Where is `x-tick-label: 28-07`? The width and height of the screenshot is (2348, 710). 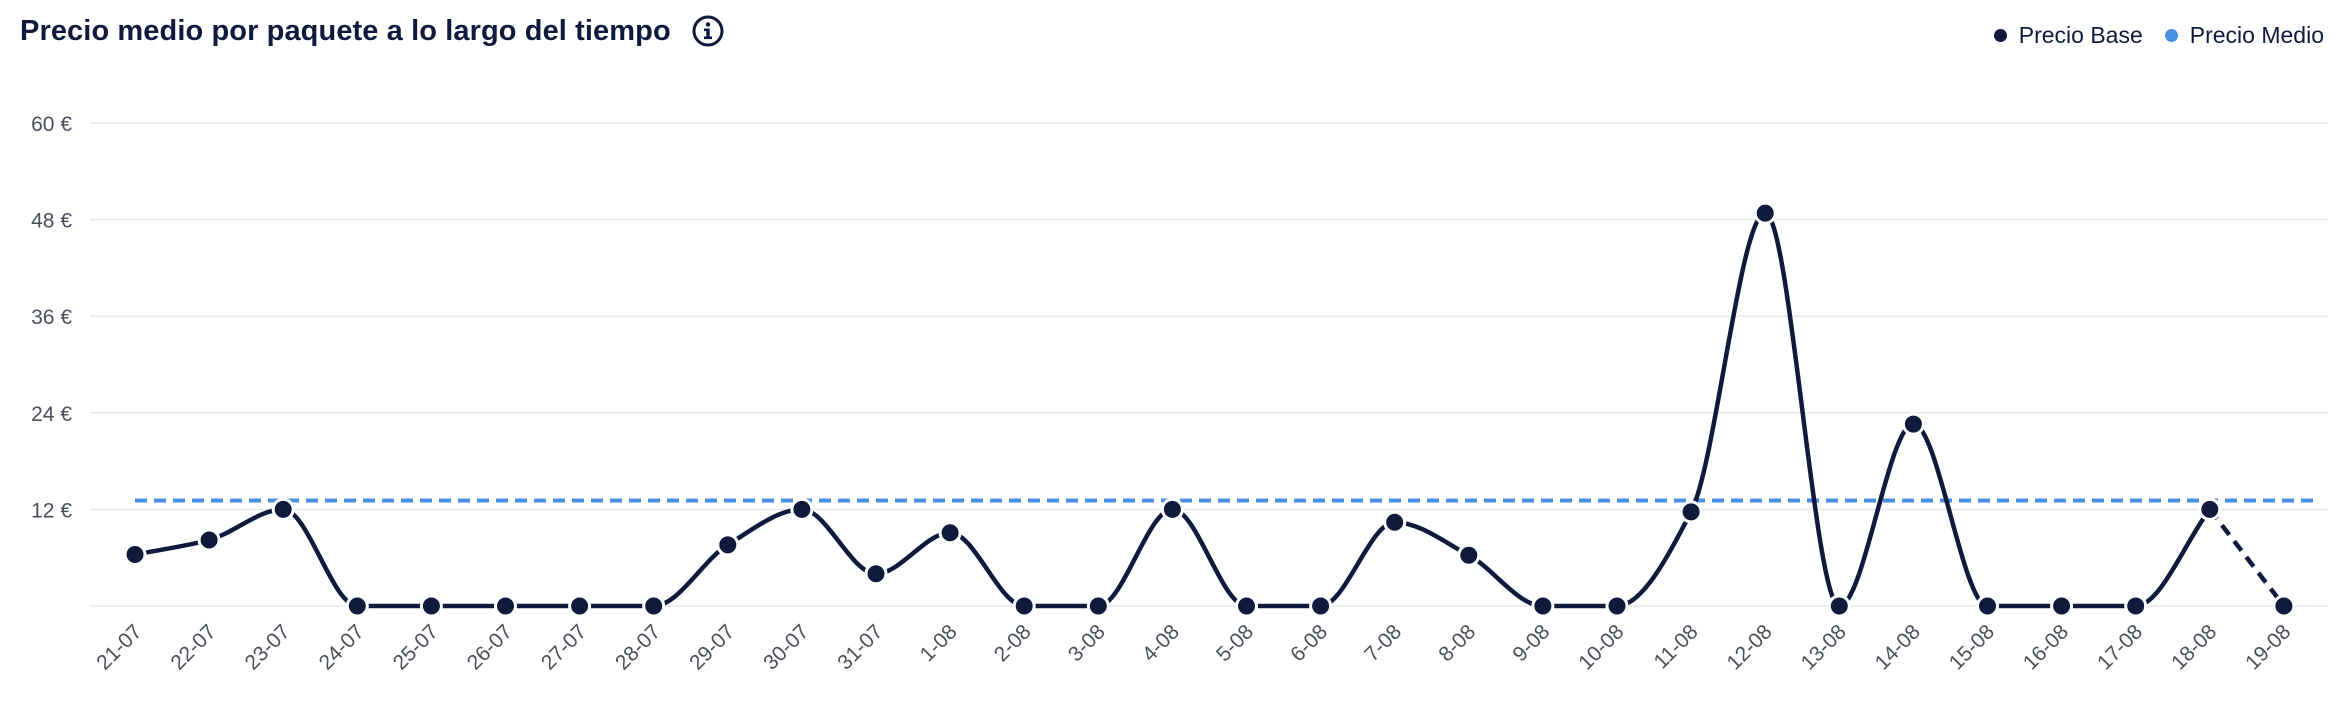
x-tick-label: 28-07 is located at coordinates (638, 647).